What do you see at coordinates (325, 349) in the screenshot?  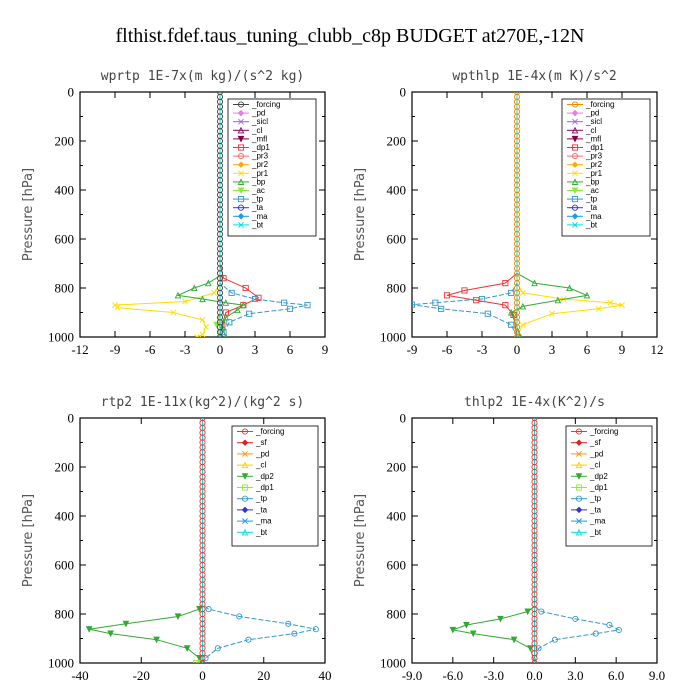 I see `x-tick-label: 9` at bounding box center [325, 349].